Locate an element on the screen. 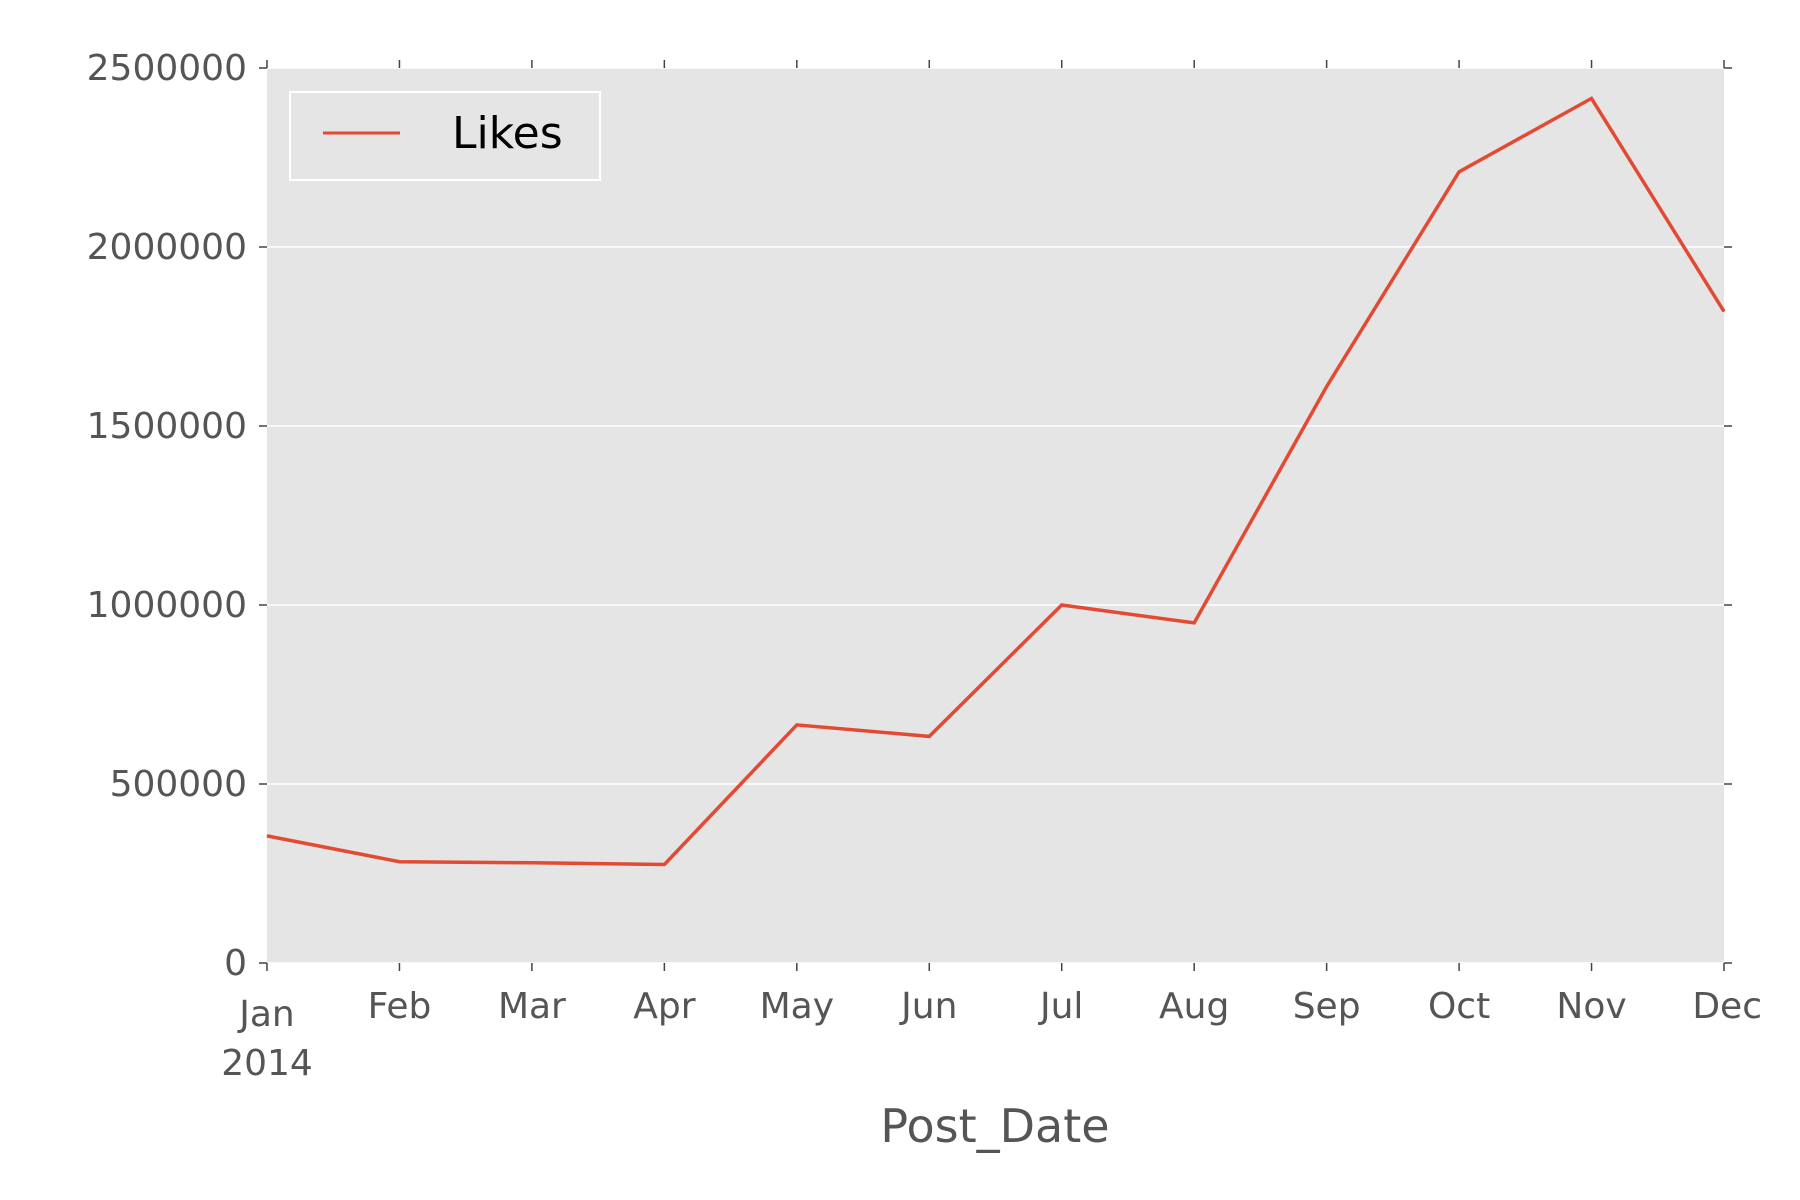 The image size is (1800, 1200). legend-box is located at coordinates (445, 136).